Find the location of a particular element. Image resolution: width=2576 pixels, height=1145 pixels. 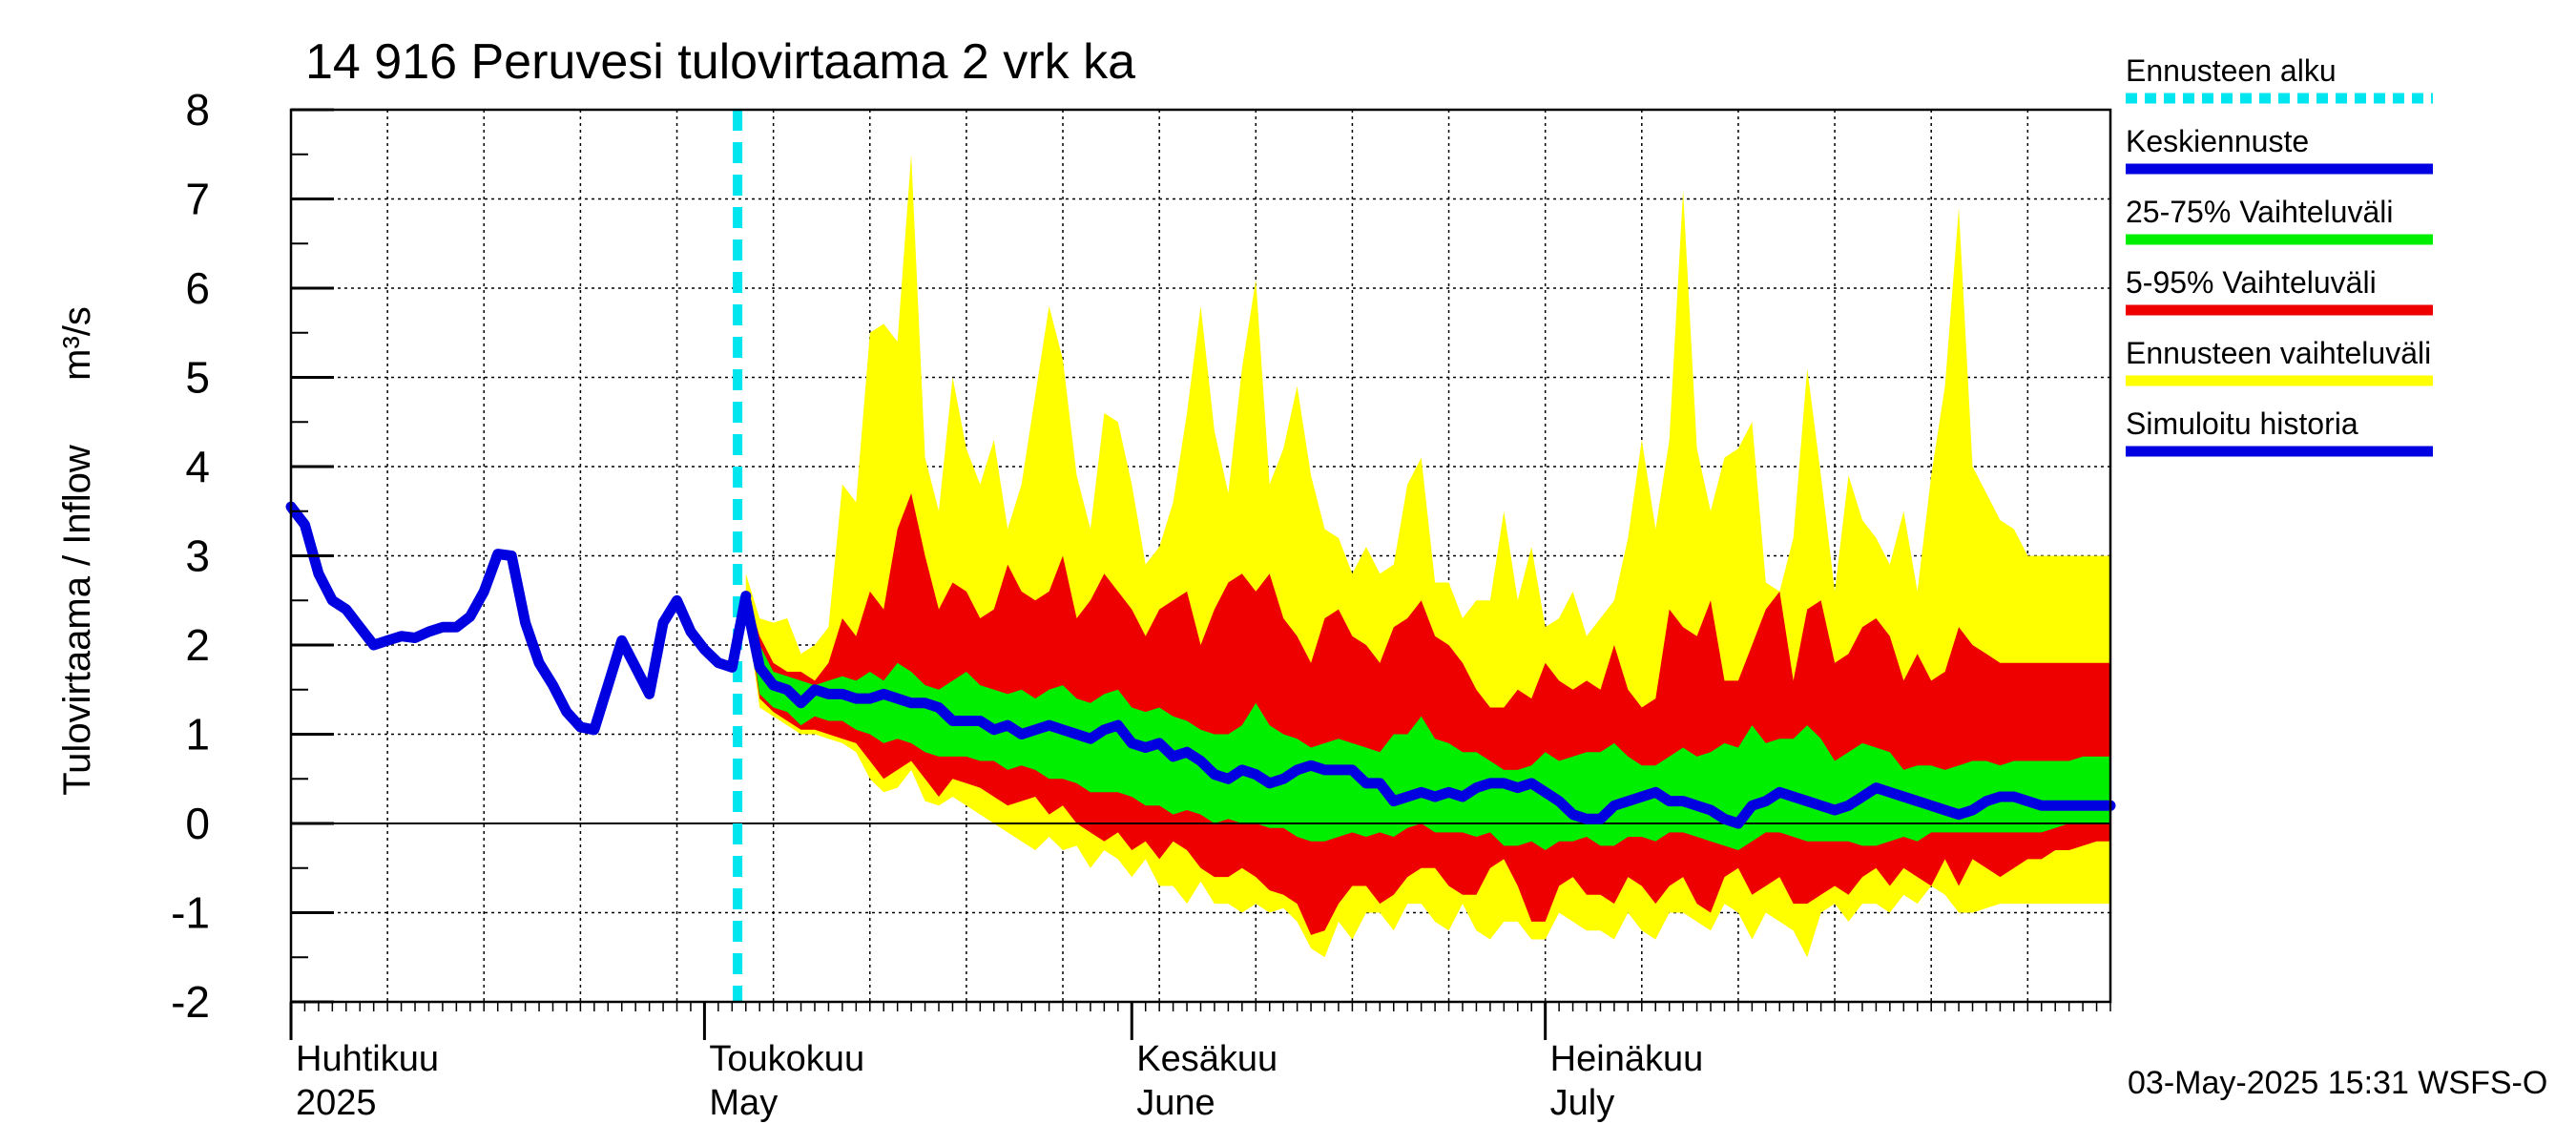

y-tick-labels: 8 7 6 5 4 3 2 1 0 -1 -2 is located at coordinates (190, 556).